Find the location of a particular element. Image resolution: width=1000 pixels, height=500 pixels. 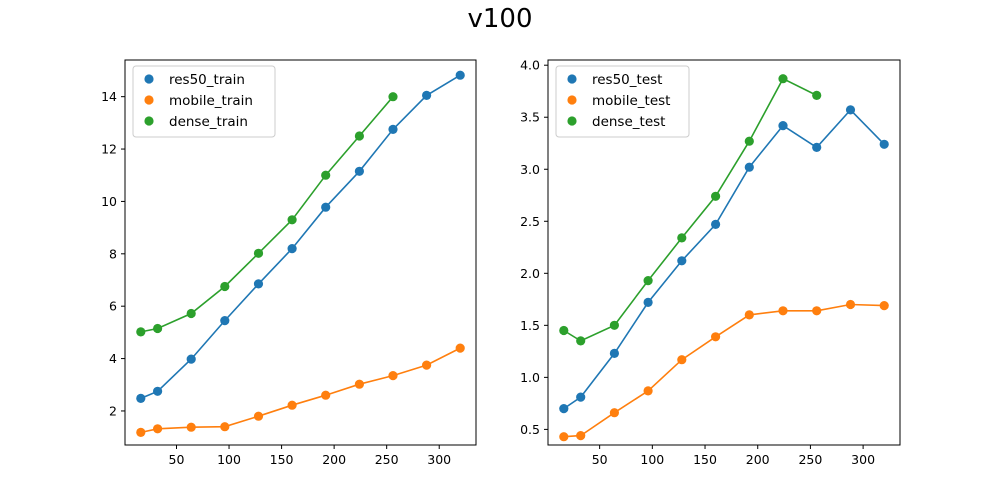

legend-marker-dense_test is located at coordinates (572, 121).